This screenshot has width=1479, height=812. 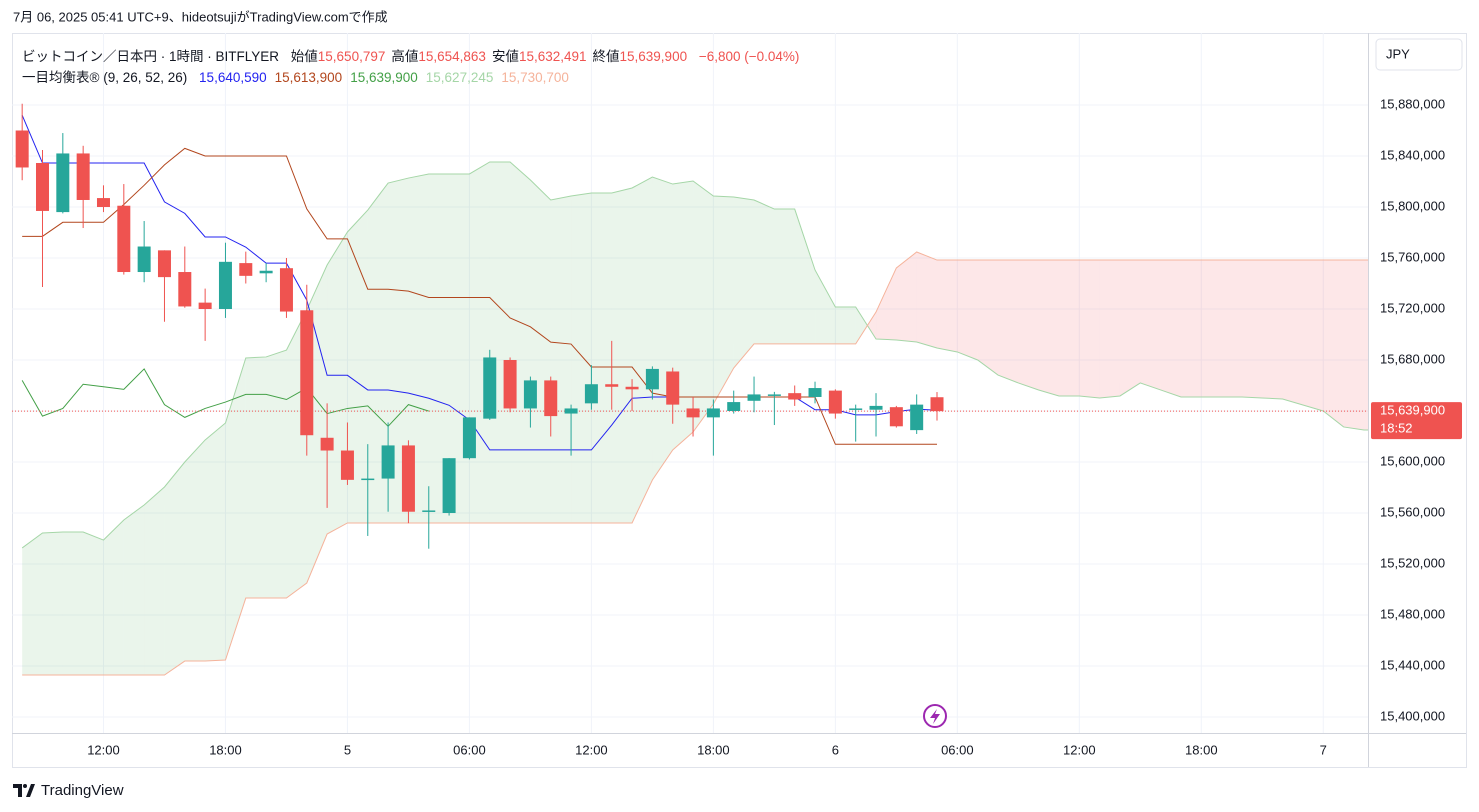 I want to click on ohlc-label: 終値, so click(x=606, y=56).